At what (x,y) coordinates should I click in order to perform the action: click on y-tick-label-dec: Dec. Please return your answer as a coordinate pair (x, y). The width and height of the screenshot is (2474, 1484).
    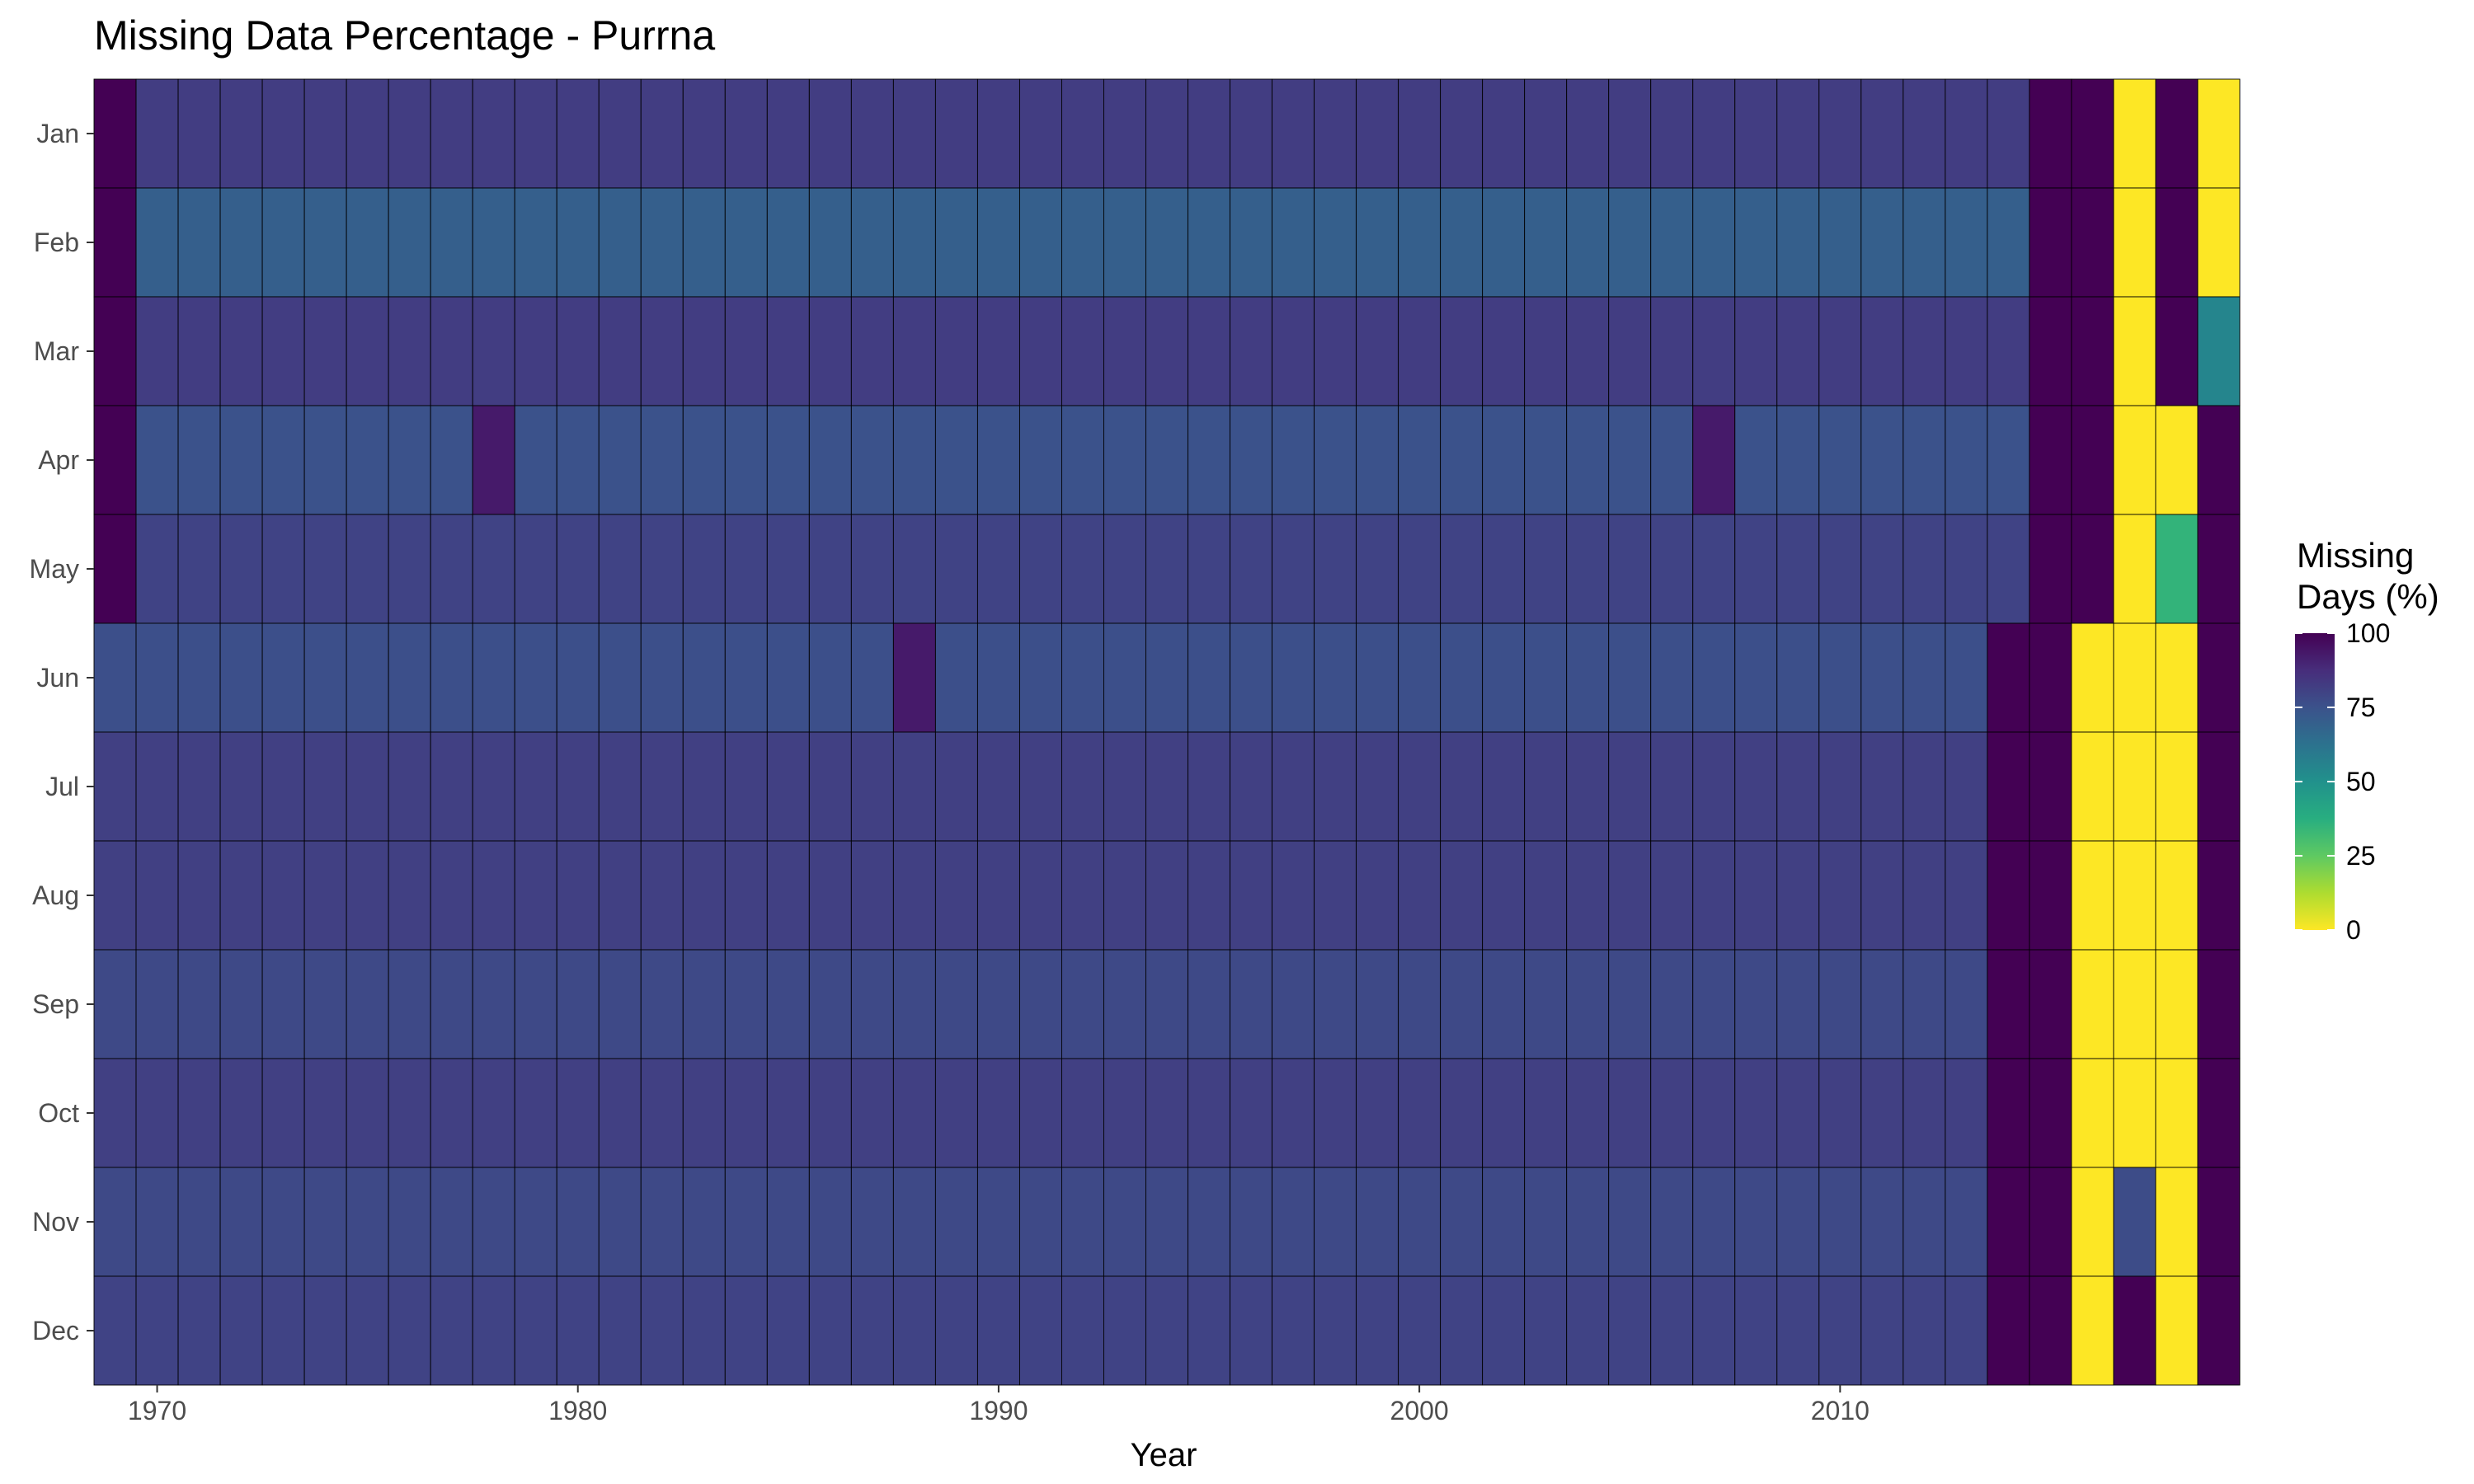
    Looking at the image, I should click on (55, 1330).